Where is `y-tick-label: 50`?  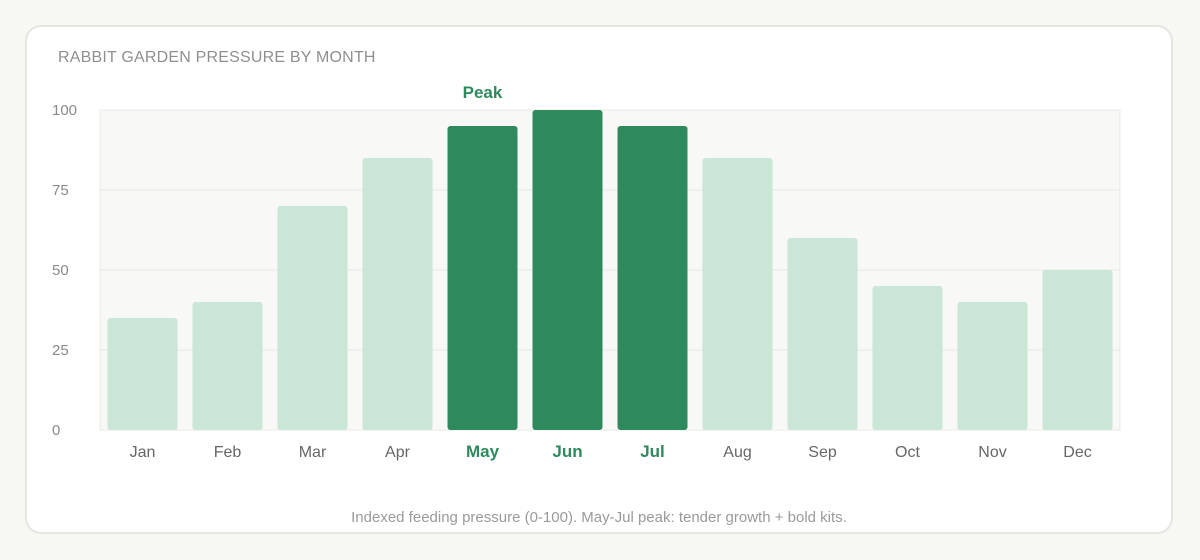
y-tick-label: 50 is located at coordinates (60, 270).